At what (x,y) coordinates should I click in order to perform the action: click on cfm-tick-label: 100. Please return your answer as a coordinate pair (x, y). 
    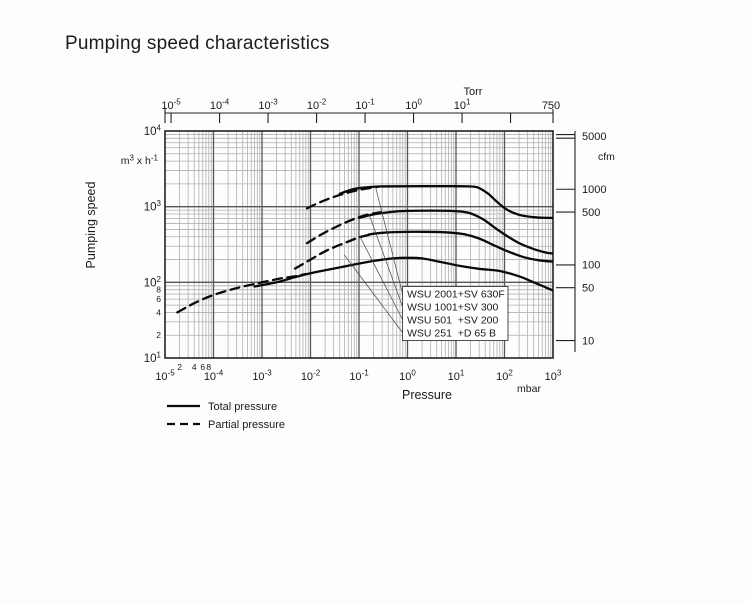
    Looking at the image, I should click on (591, 266).